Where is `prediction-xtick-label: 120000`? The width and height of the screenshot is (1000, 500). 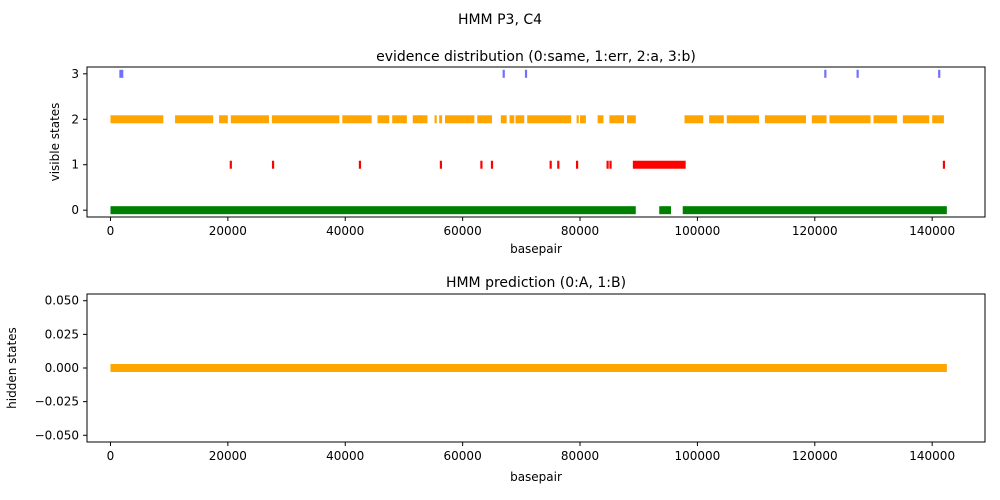
prediction-xtick-label: 120000 is located at coordinates (815, 456).